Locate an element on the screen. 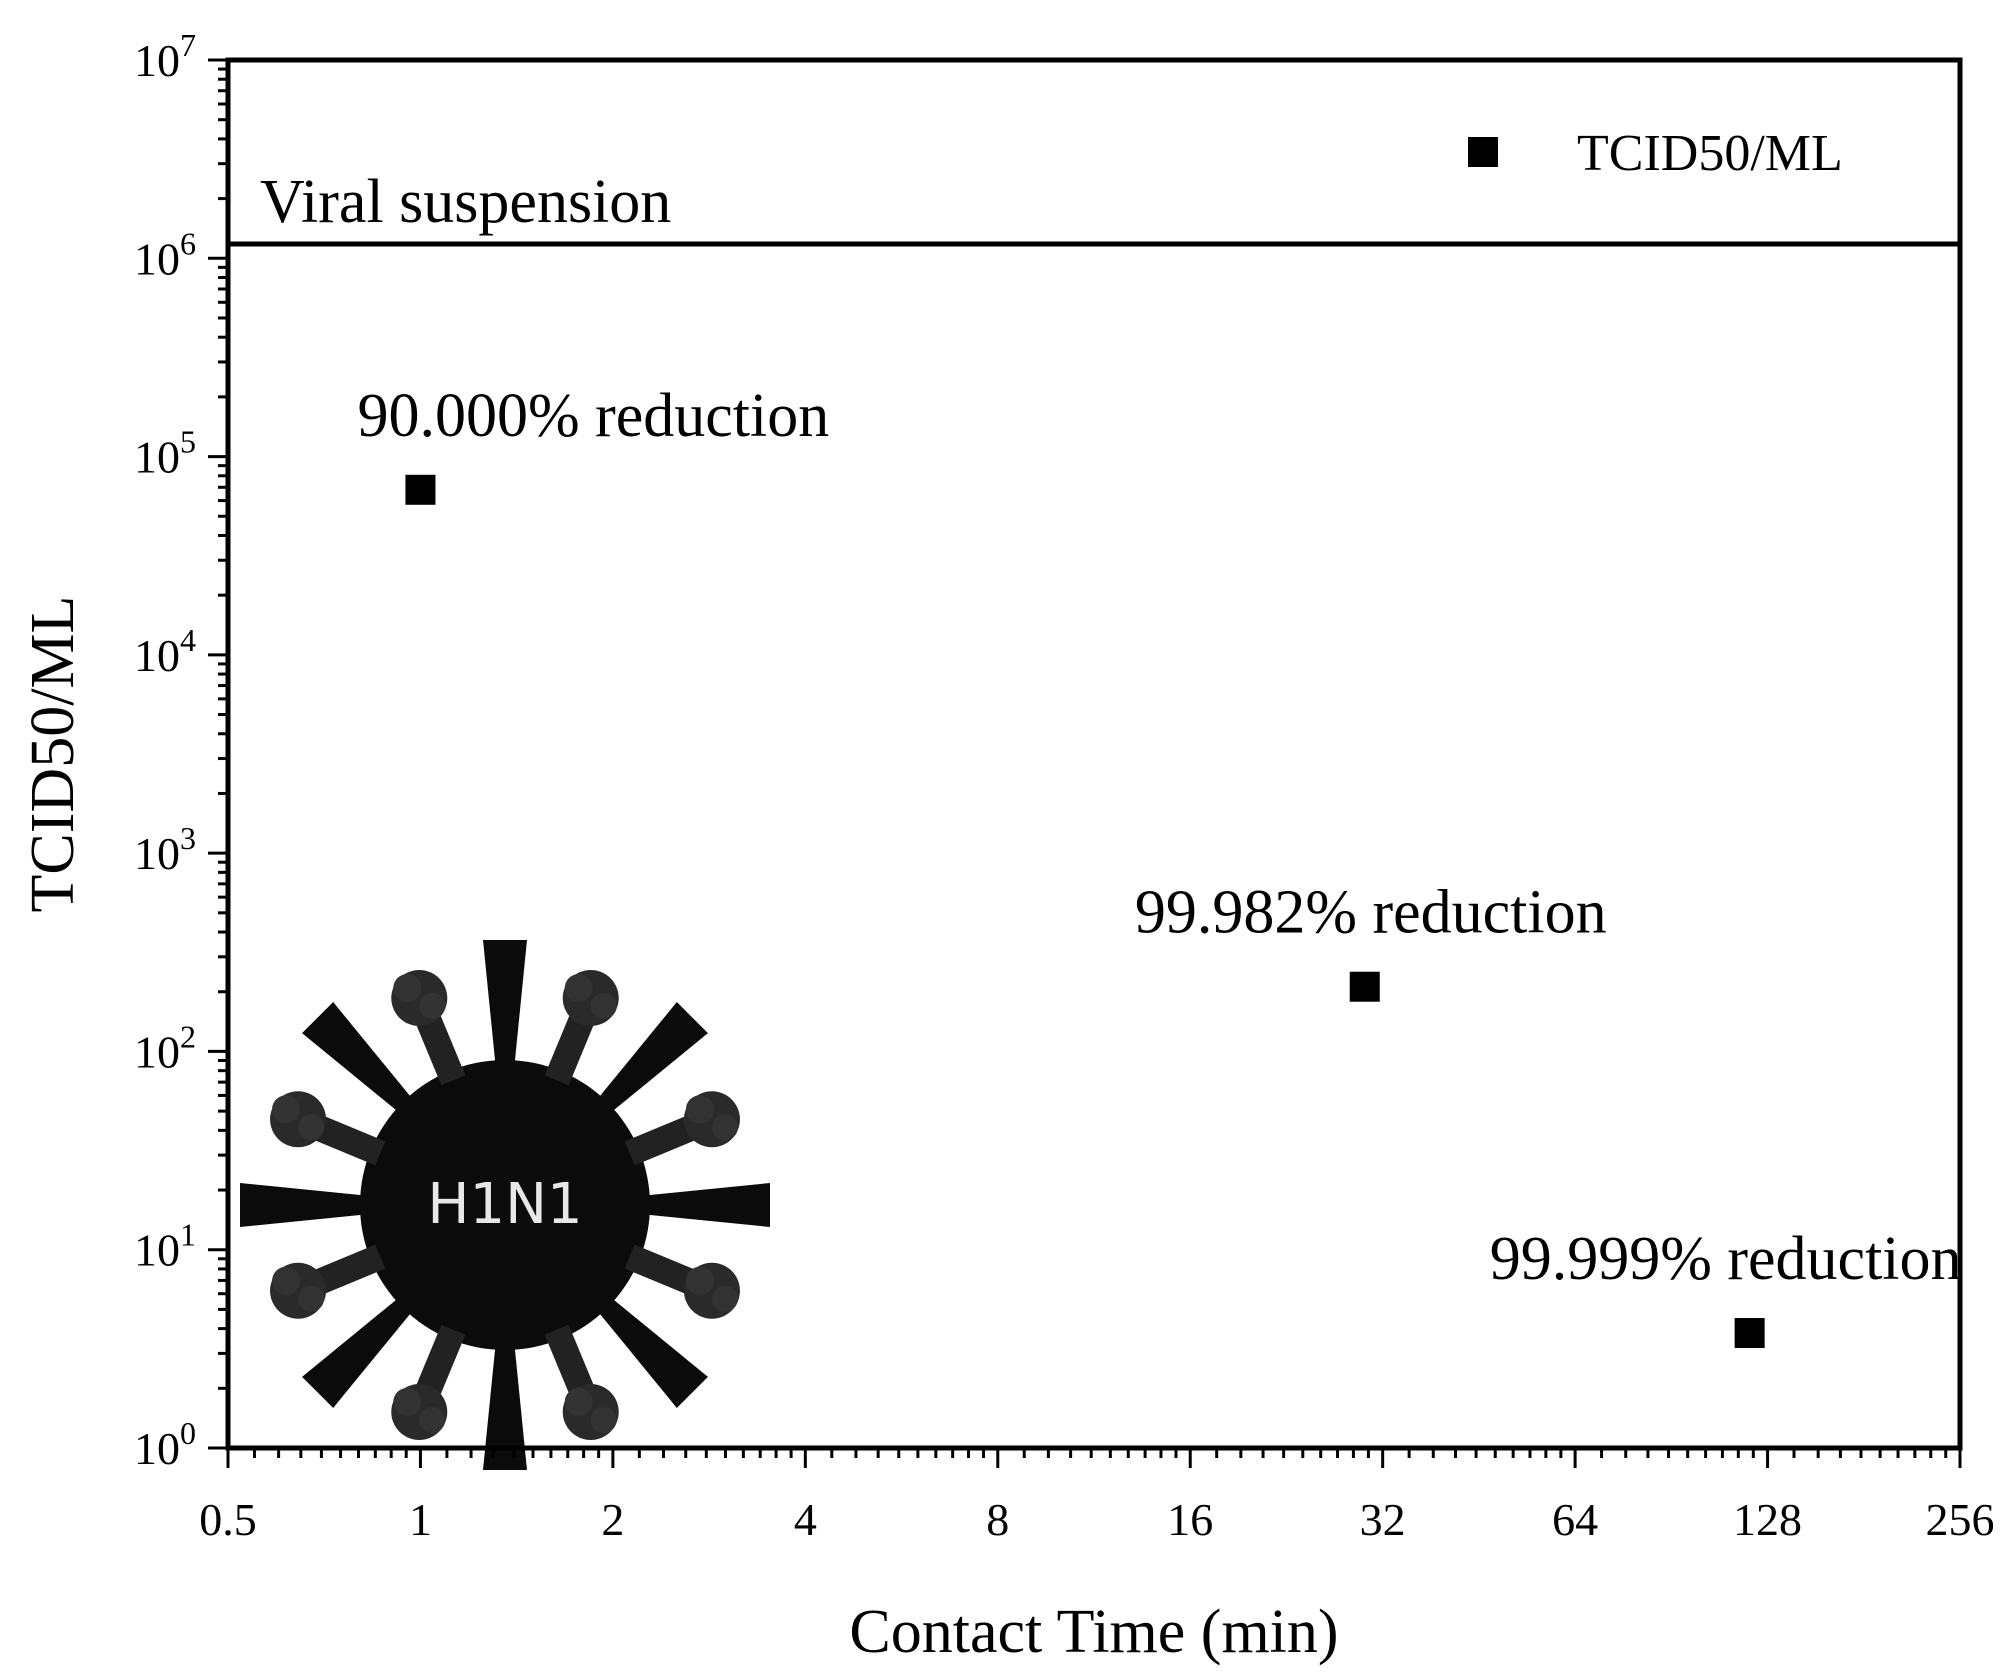 The image size is (2015, 1677). x-tick-label: 1 is located at coordinates (420, 1519).